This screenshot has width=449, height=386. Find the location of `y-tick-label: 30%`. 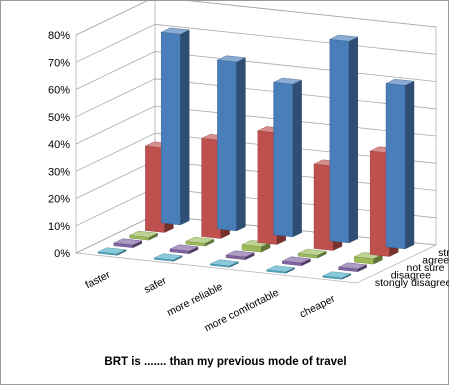

y-tick-label: 30% is located at coordinates (59, 172).